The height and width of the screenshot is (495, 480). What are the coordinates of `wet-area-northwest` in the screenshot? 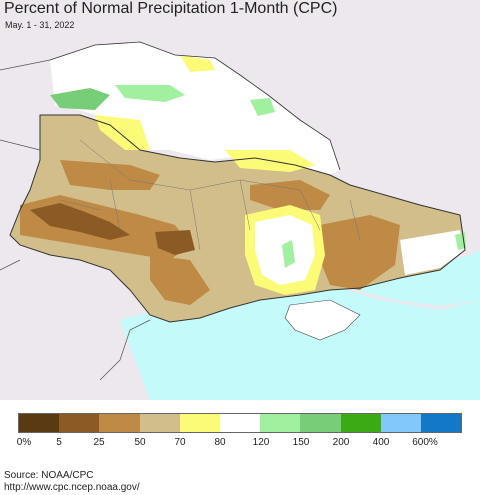 It's located at (80, 99).